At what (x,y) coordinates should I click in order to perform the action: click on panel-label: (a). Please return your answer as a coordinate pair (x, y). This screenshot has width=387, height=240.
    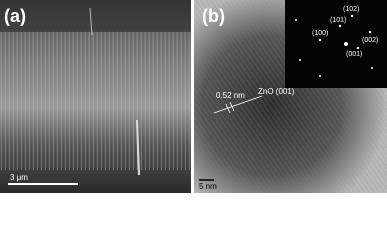
    Looking at the image, I should click on (15, 16).